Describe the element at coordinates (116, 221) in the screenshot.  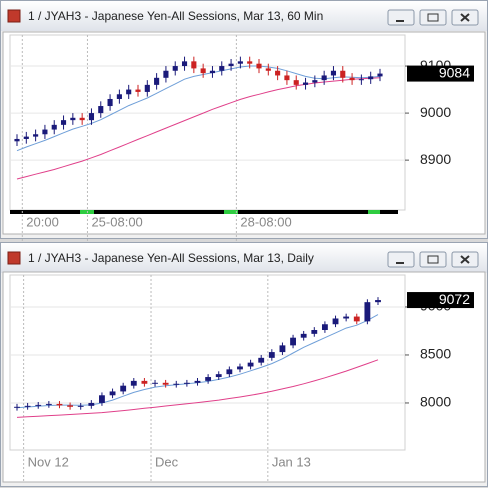
I see `x-tick-label: 25-08:00` at that location.